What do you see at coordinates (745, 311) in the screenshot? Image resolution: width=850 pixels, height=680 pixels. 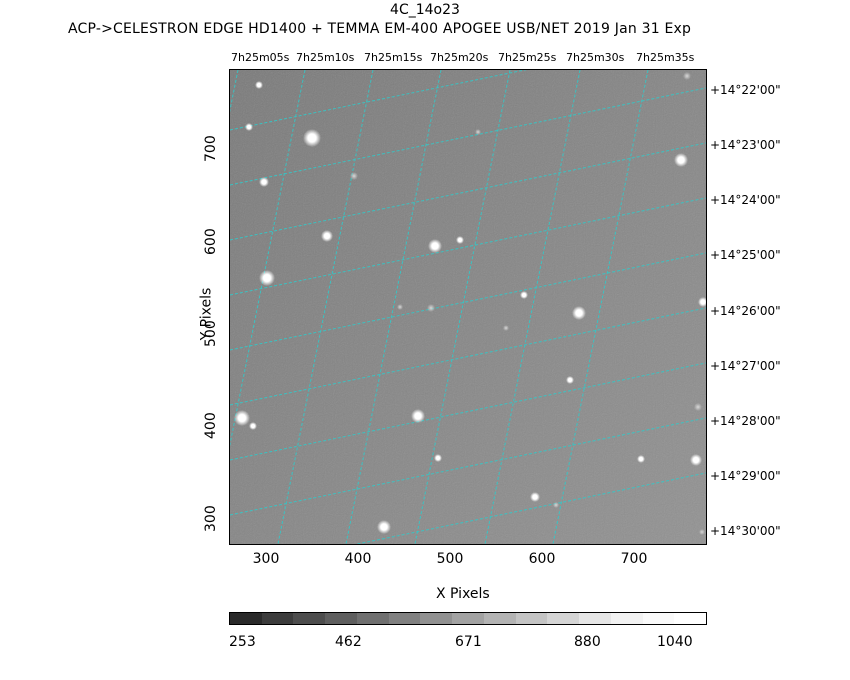 I see `dec-label: +14°26'00"` at bounding box center [745, 311].